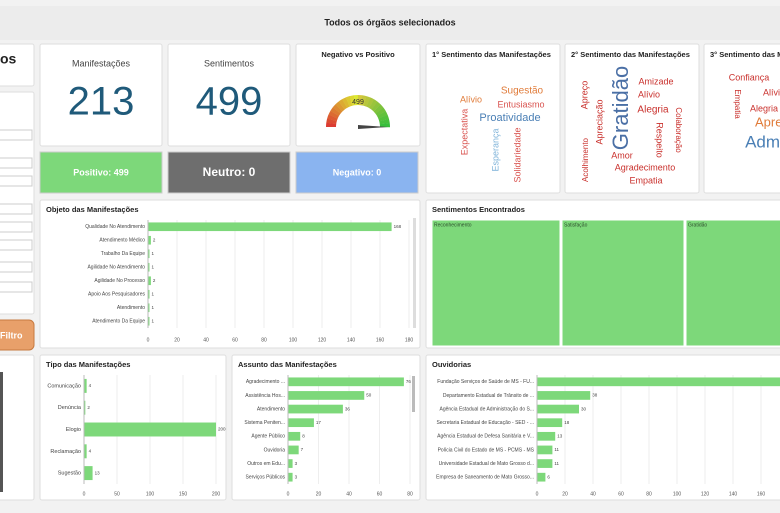 The height and width of the screenshot is (513, 780). I want to click on filter-button, so click(17, 335).